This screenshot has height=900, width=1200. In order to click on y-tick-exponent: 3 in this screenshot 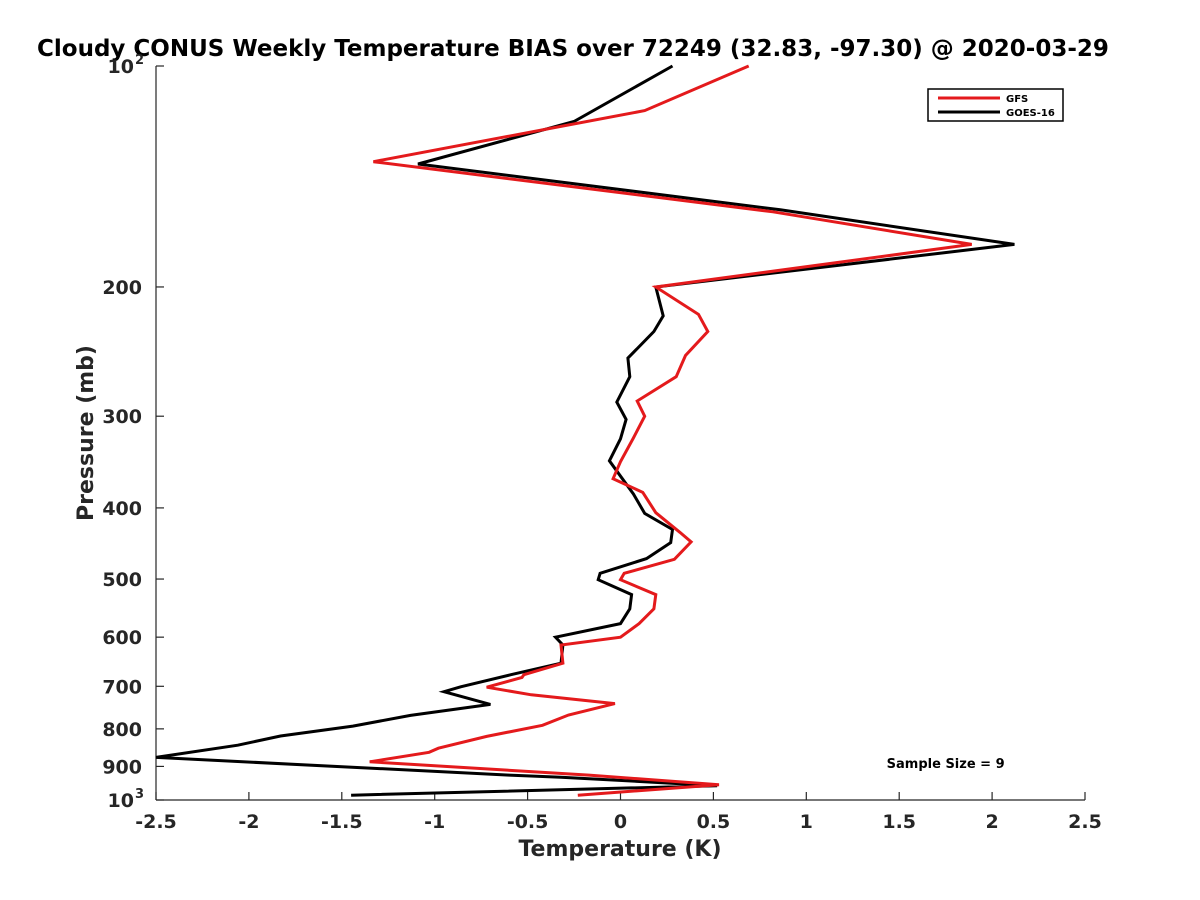, I will do `click(139, 794)`.